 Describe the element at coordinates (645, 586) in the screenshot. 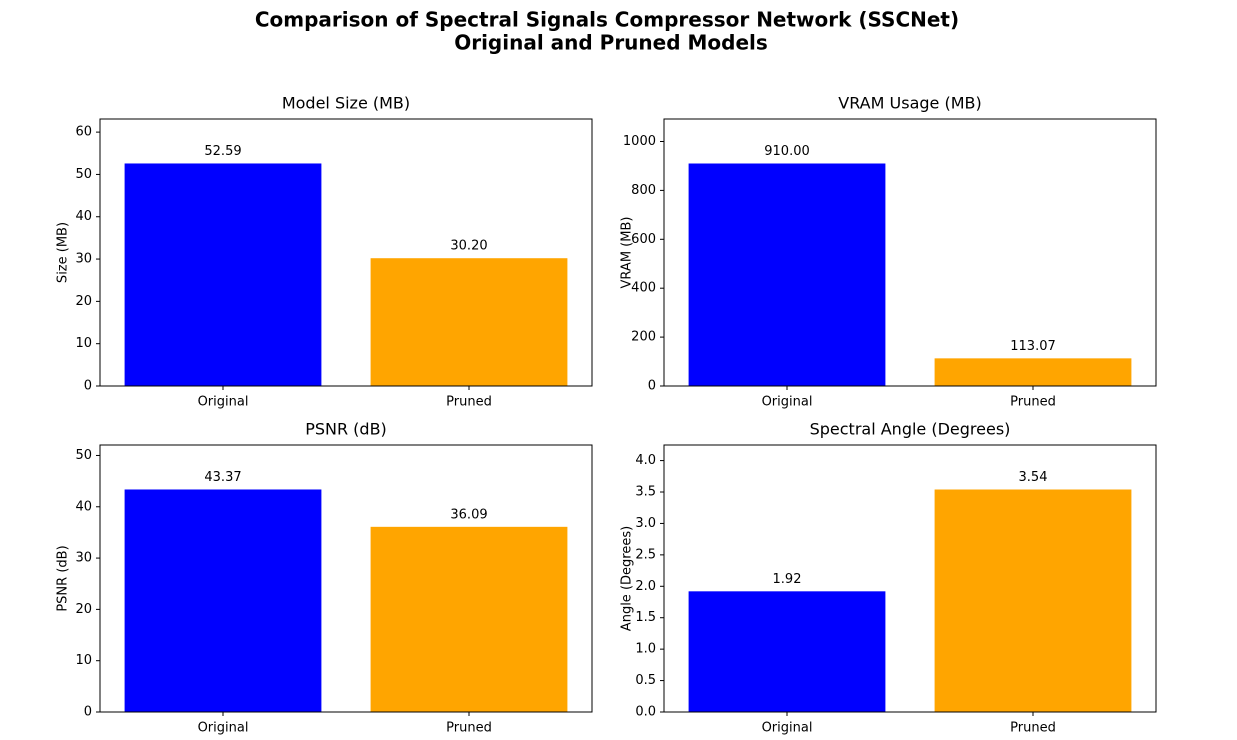

I see `y-tick-label: 2.0` at that location.